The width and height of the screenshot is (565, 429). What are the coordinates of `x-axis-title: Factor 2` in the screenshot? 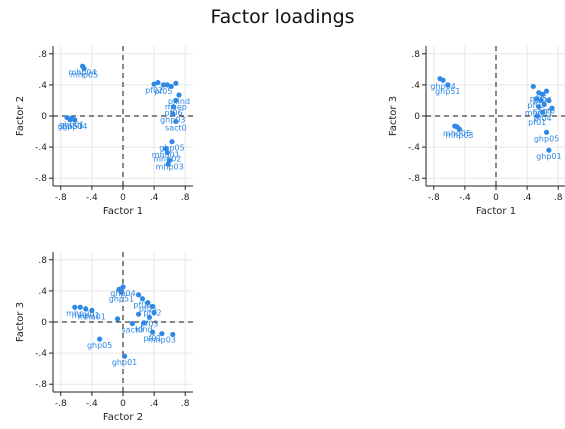 It's located at (123, 417).